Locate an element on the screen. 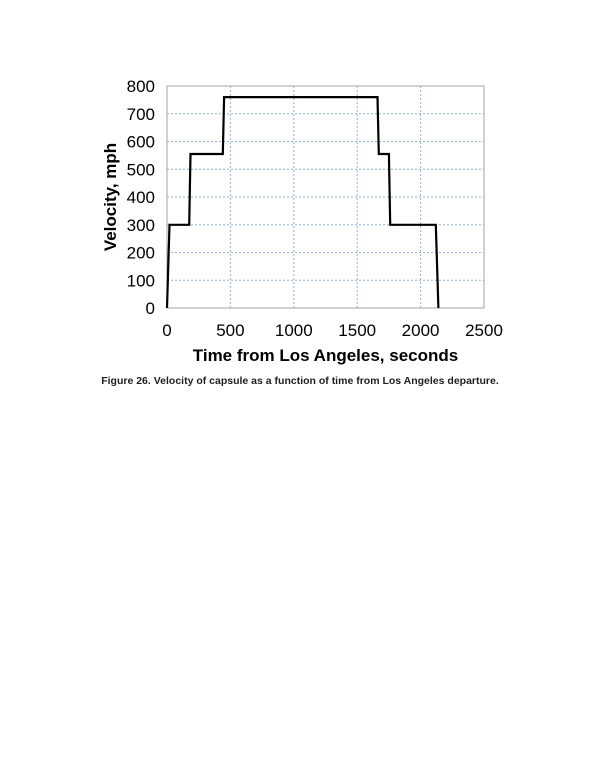 The image size is (600, 776). velocity-series-line is located at coordinates (302, 202).